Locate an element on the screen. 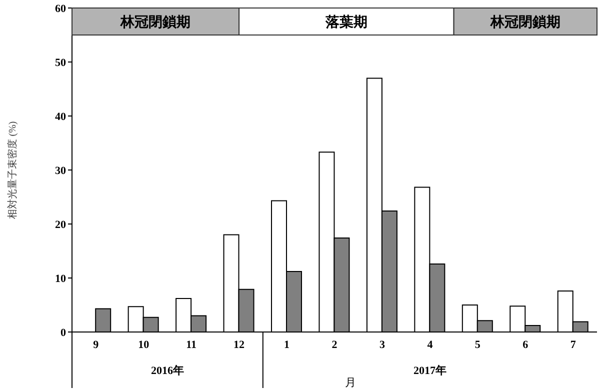 This screenshot has width=601, height=390. y-axis-title: 相対光量子束密度 (%) is located at coordinates (12, 170).